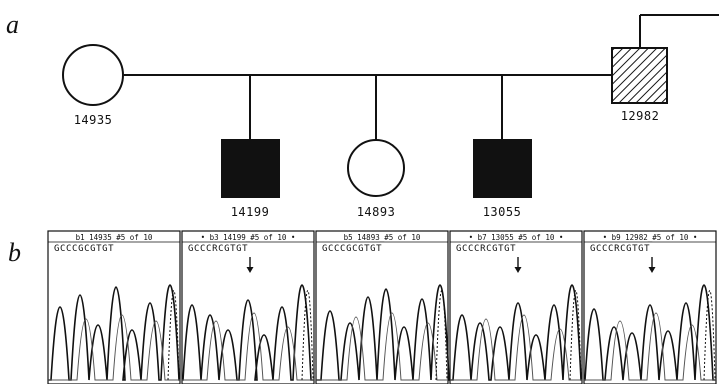 The height and width of the screenshot is (384, 719). What do you see at coordinates (376, 212) in the screenshot?
I see `individual-14893-label: 14893` at bounding box center [376, 212].